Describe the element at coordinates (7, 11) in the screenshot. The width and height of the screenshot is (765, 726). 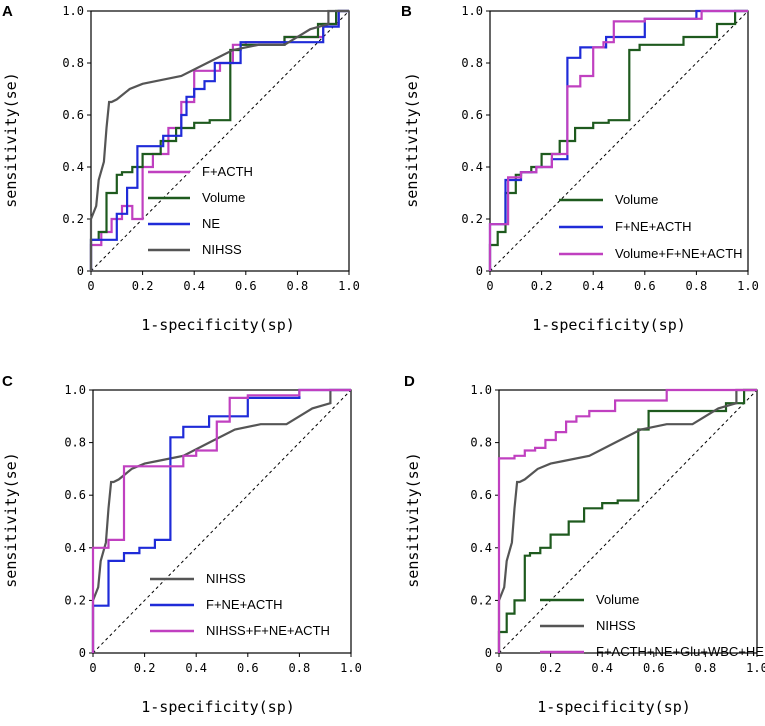
I see `panel-label: A` at that location.